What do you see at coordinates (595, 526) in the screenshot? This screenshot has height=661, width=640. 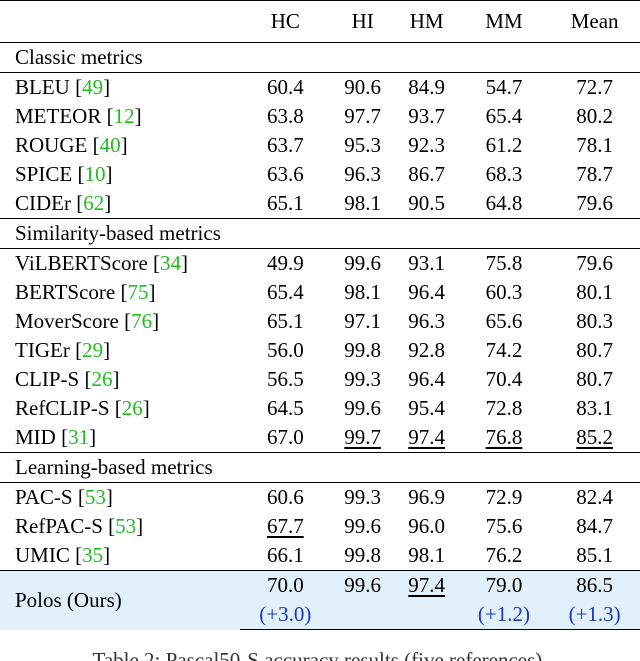 I see `cell-mean: 84.7` at bounding box center [595, 526].